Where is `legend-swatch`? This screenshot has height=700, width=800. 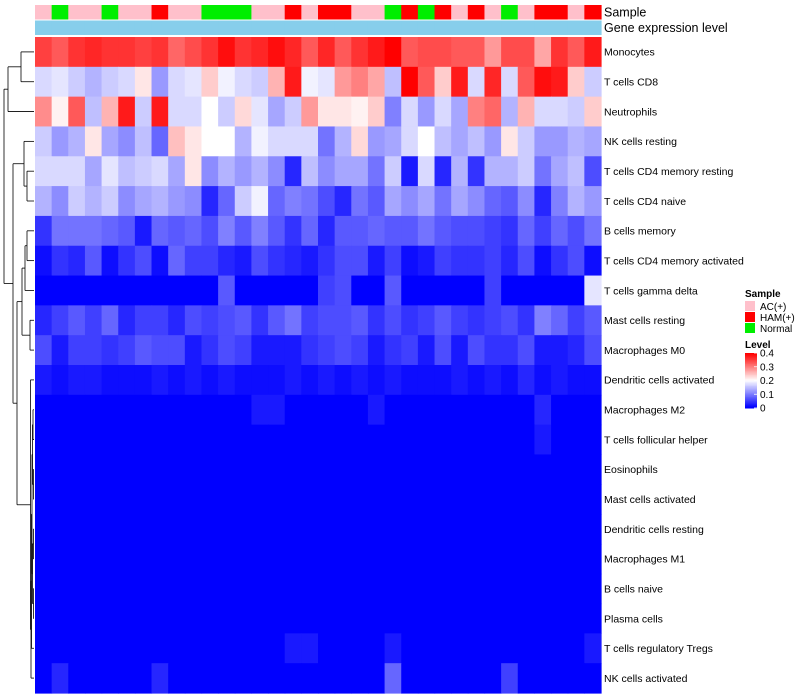 legend-swatch is located at coordinates (750, 317).